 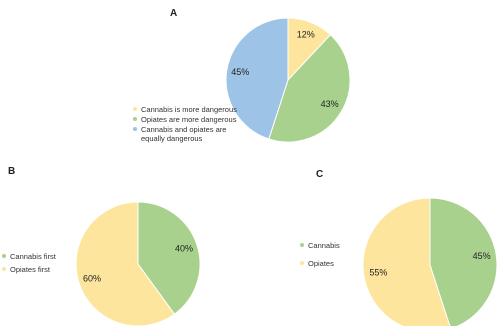 I want to click on legend-item: Opiates first, so click(x=47, y=269).